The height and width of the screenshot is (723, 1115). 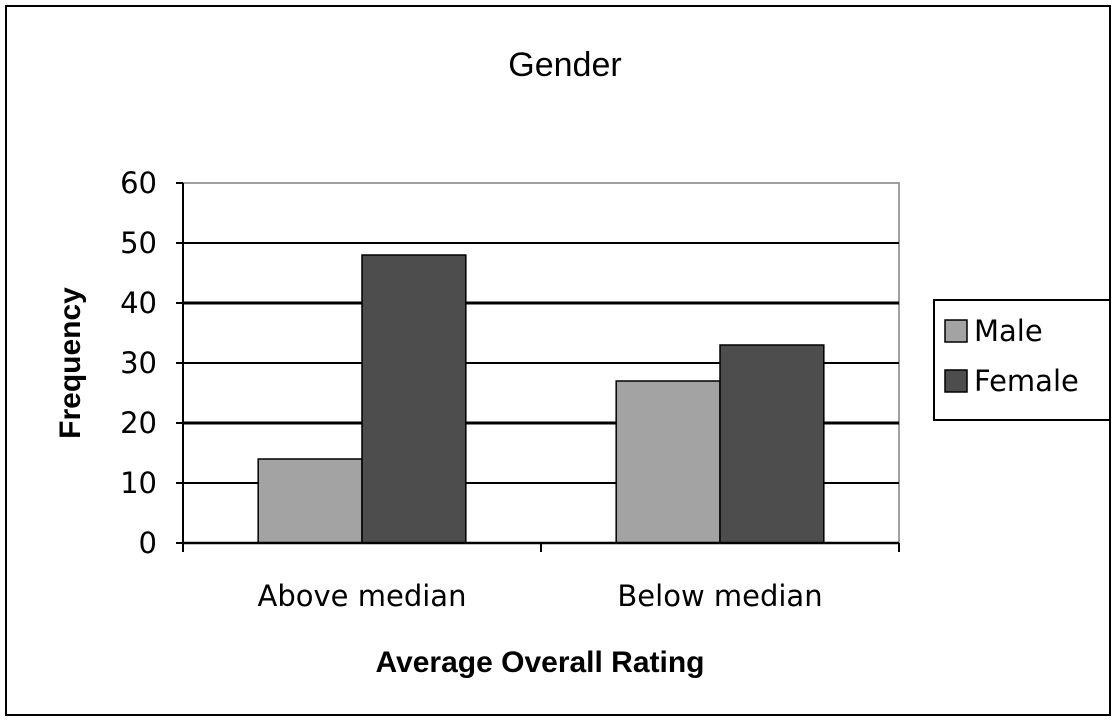 I want to click on y-tick-label-20: 20, so click(x=138, y=423).